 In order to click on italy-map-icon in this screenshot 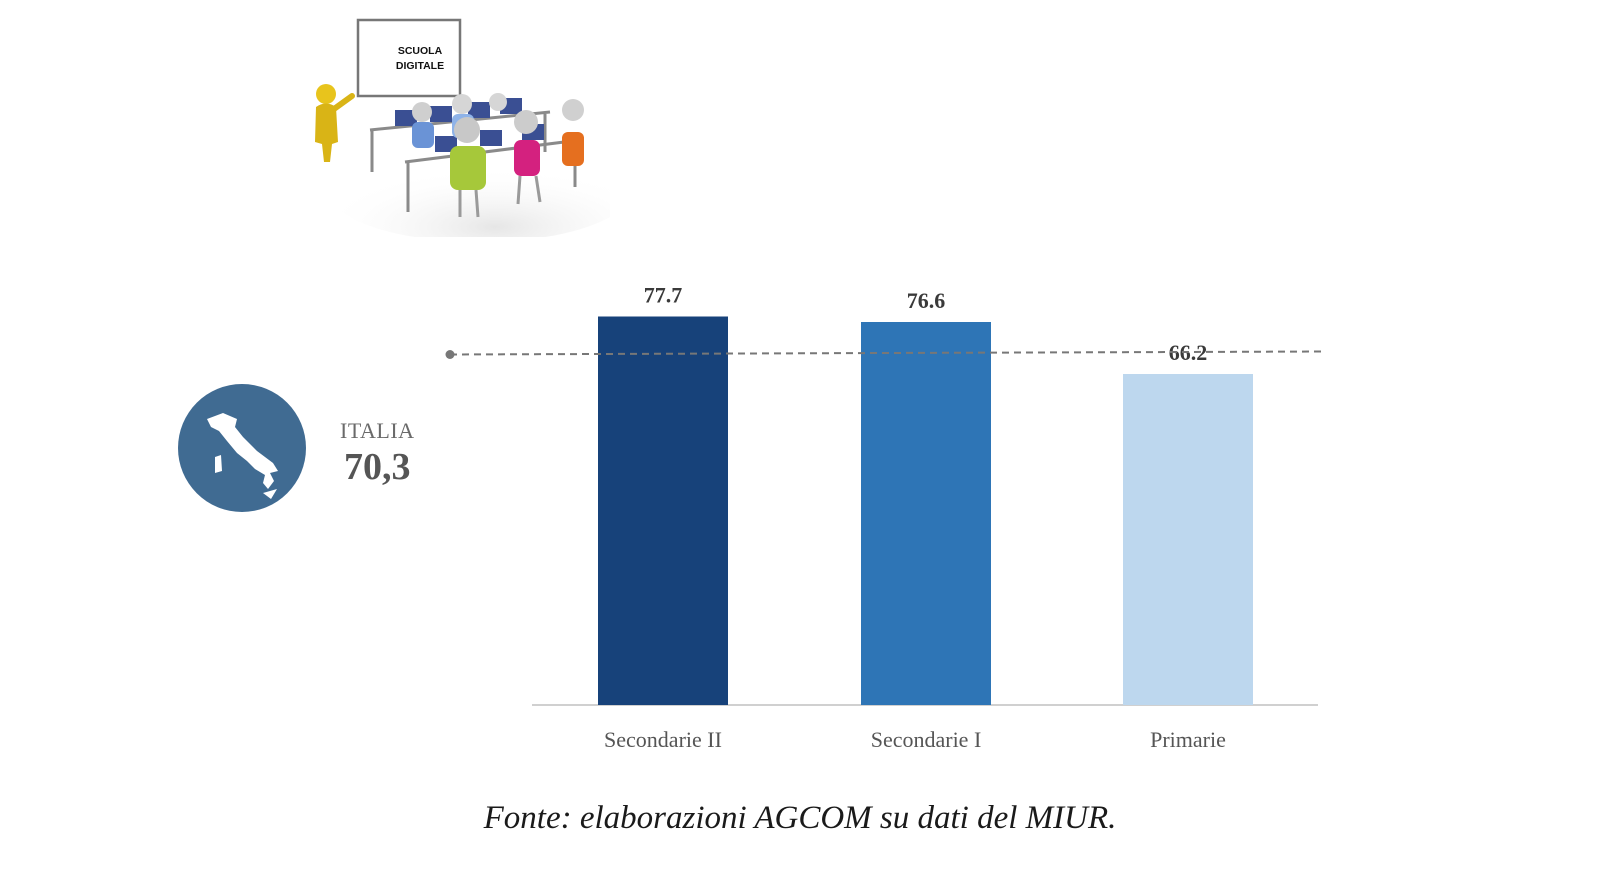, I will do `click(242, 456)`.